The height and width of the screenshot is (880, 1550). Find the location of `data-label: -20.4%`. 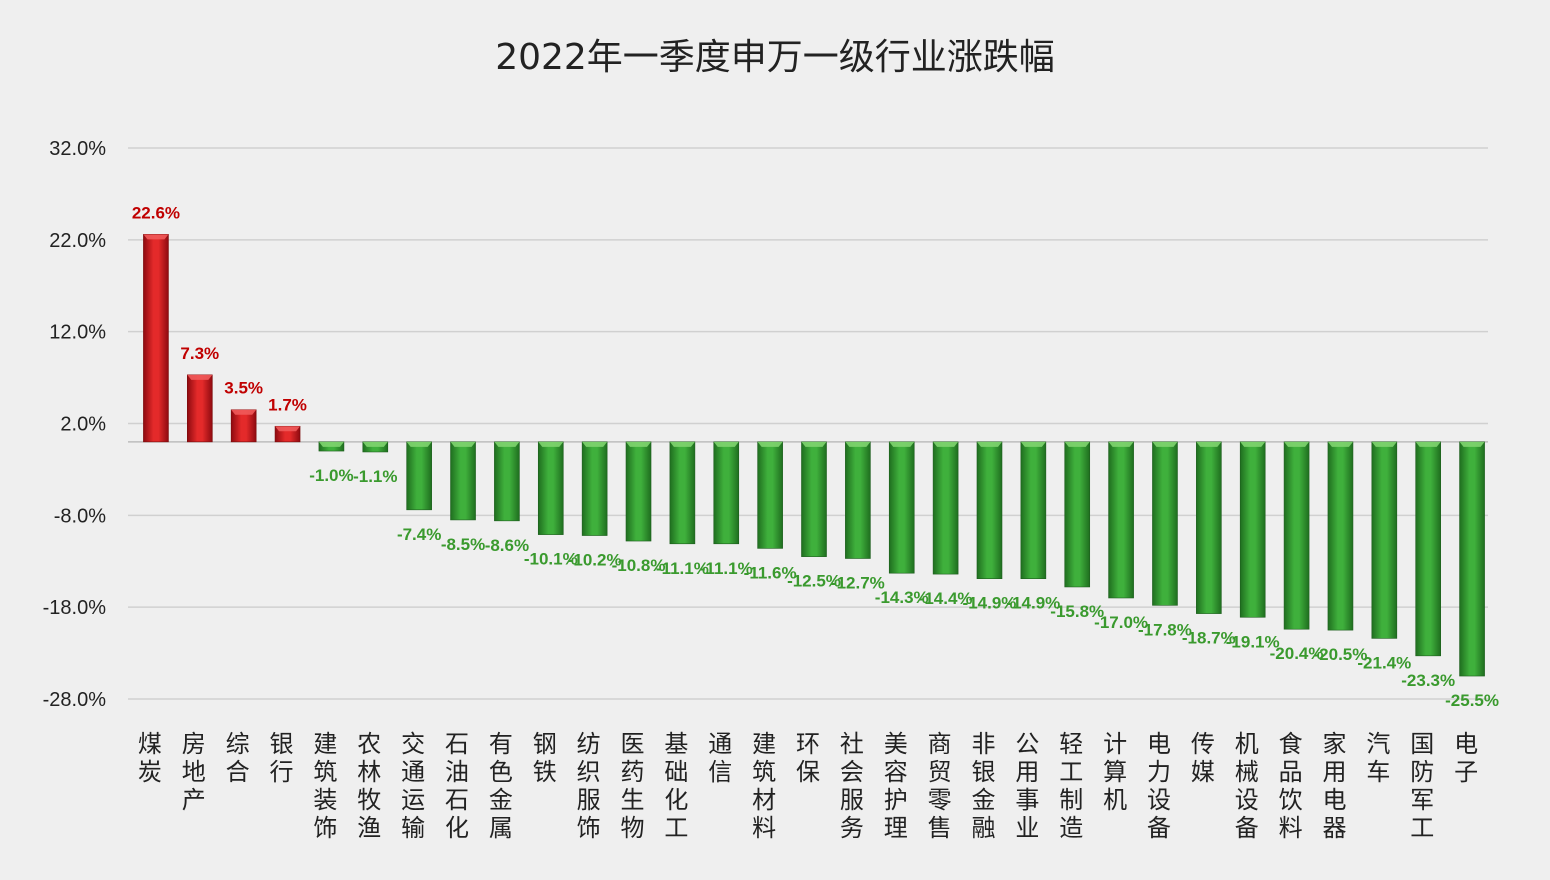

data-label: -20.4% is located at coordinates (1297, 653).